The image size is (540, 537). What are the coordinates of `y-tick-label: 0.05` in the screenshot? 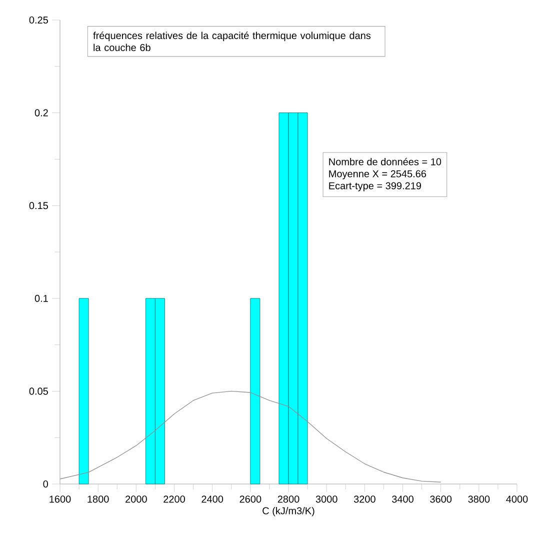 It's located at (38, 391).